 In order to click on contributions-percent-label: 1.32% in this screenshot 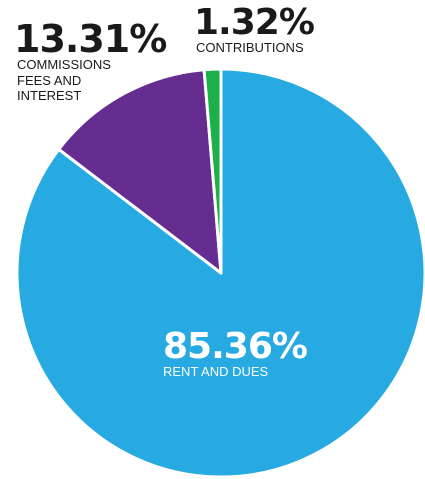, I will do `click(254, 22)`.